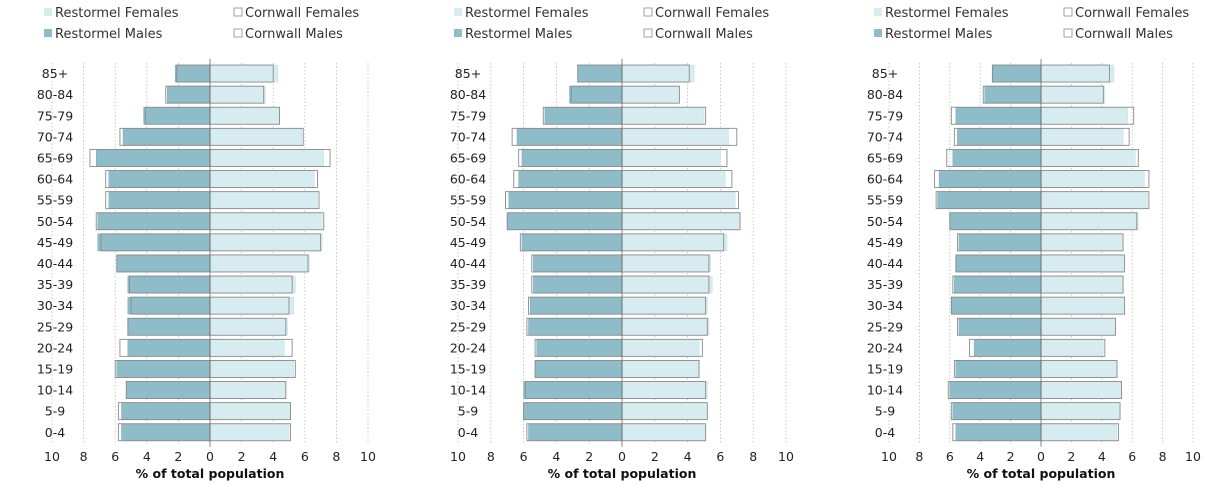 The image size is (1205, 486). What do you see at coordinates (885, 368) in the screenshot?
I see `category-label: 15-19` at bounding box center [885, 368].